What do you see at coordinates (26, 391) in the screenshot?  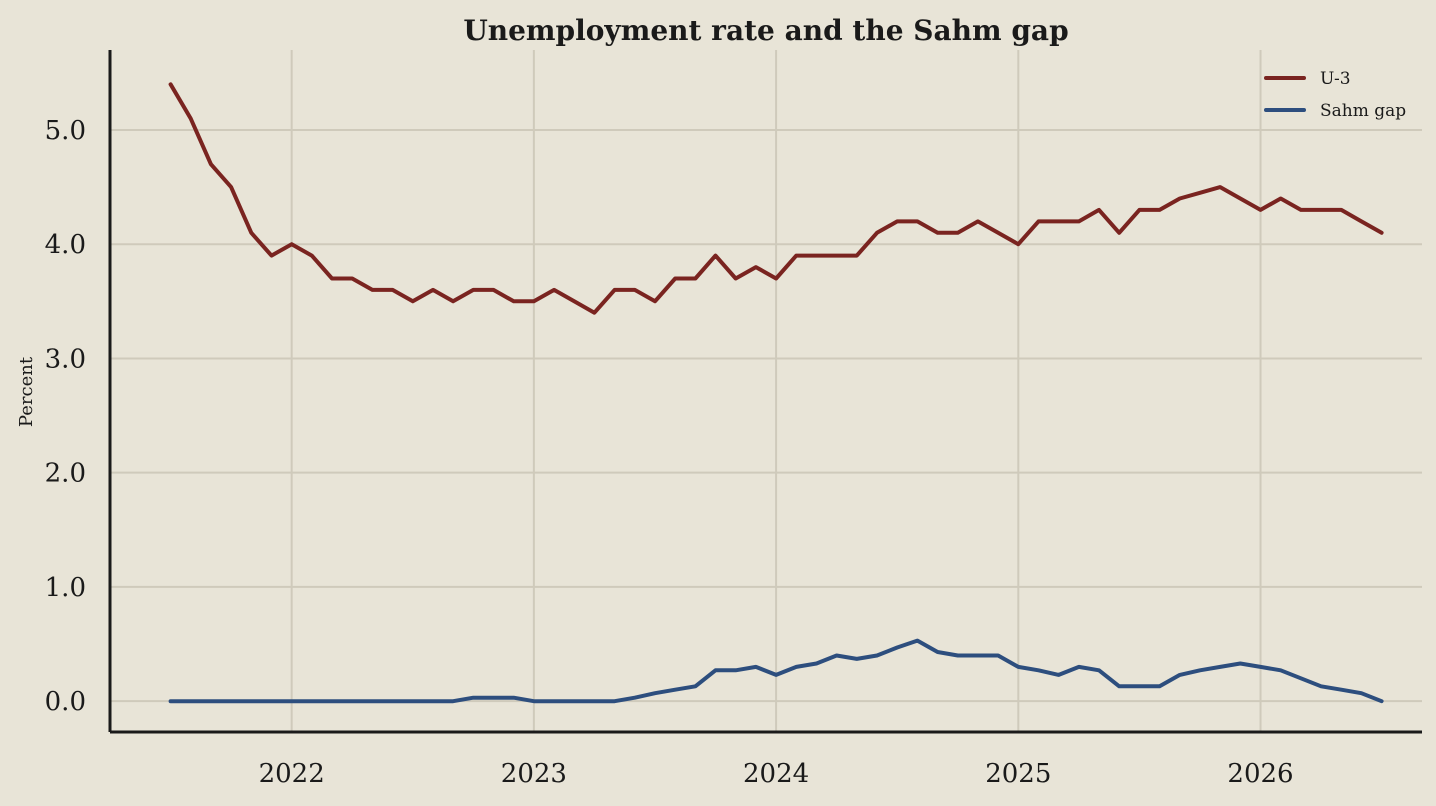 I see `y-axis-label: Percent` at bounding box center [26, 391].